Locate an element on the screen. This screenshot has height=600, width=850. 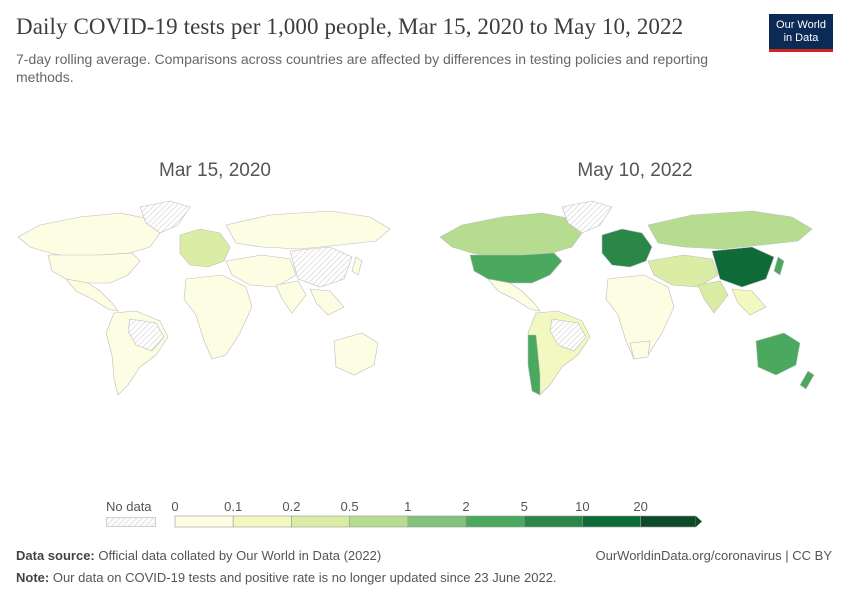
region-chile is located at coordinates (534, 365).